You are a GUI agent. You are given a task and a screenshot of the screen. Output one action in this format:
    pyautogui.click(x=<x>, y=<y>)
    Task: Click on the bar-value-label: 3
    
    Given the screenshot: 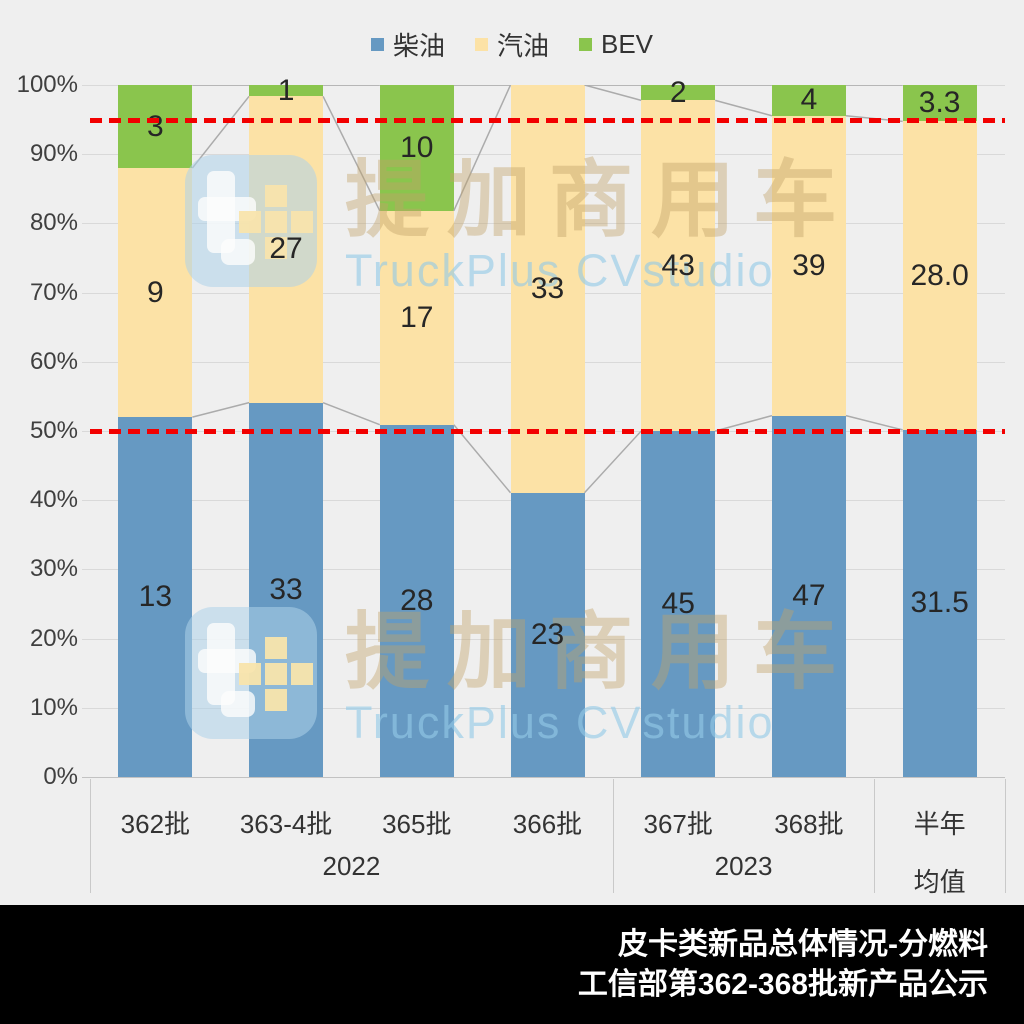 What is the action you would take?
    pyautogui.click(x=155, y=126)
    